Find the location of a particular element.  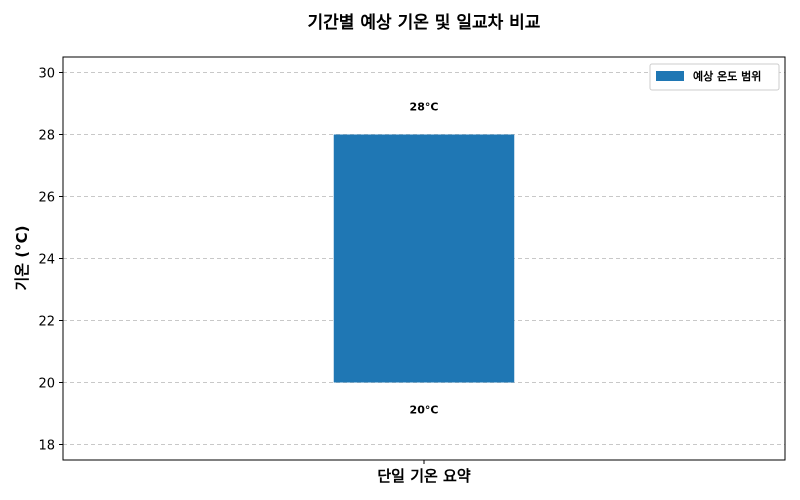

data-label-high: 28°C is located at coordinates (424, 107).